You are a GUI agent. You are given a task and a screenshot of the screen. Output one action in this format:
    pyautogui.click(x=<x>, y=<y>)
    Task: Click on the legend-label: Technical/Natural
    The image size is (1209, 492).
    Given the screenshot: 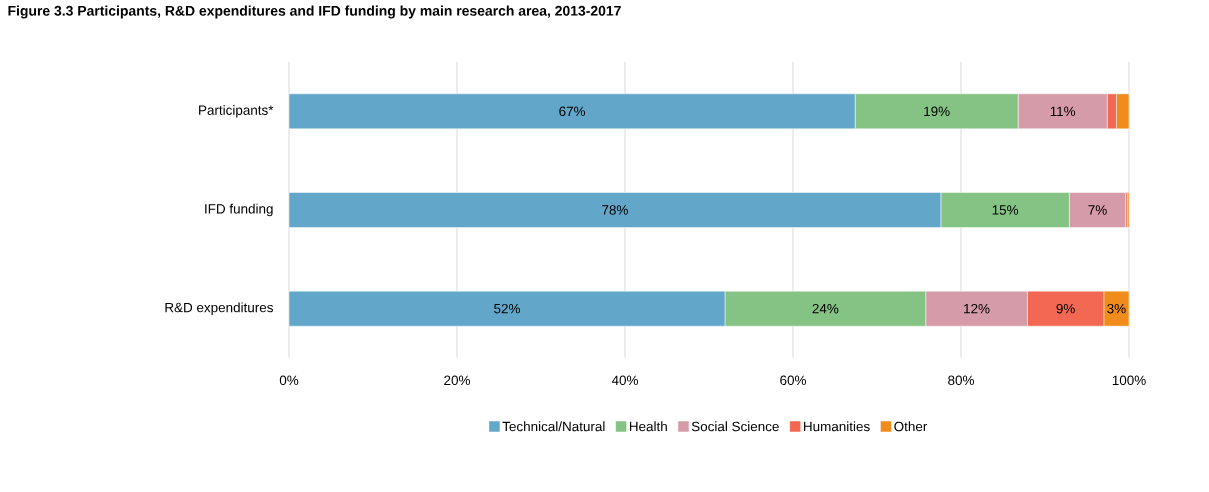 What is the action you would take?
    pyautogui.click(x=553, y=426)
    